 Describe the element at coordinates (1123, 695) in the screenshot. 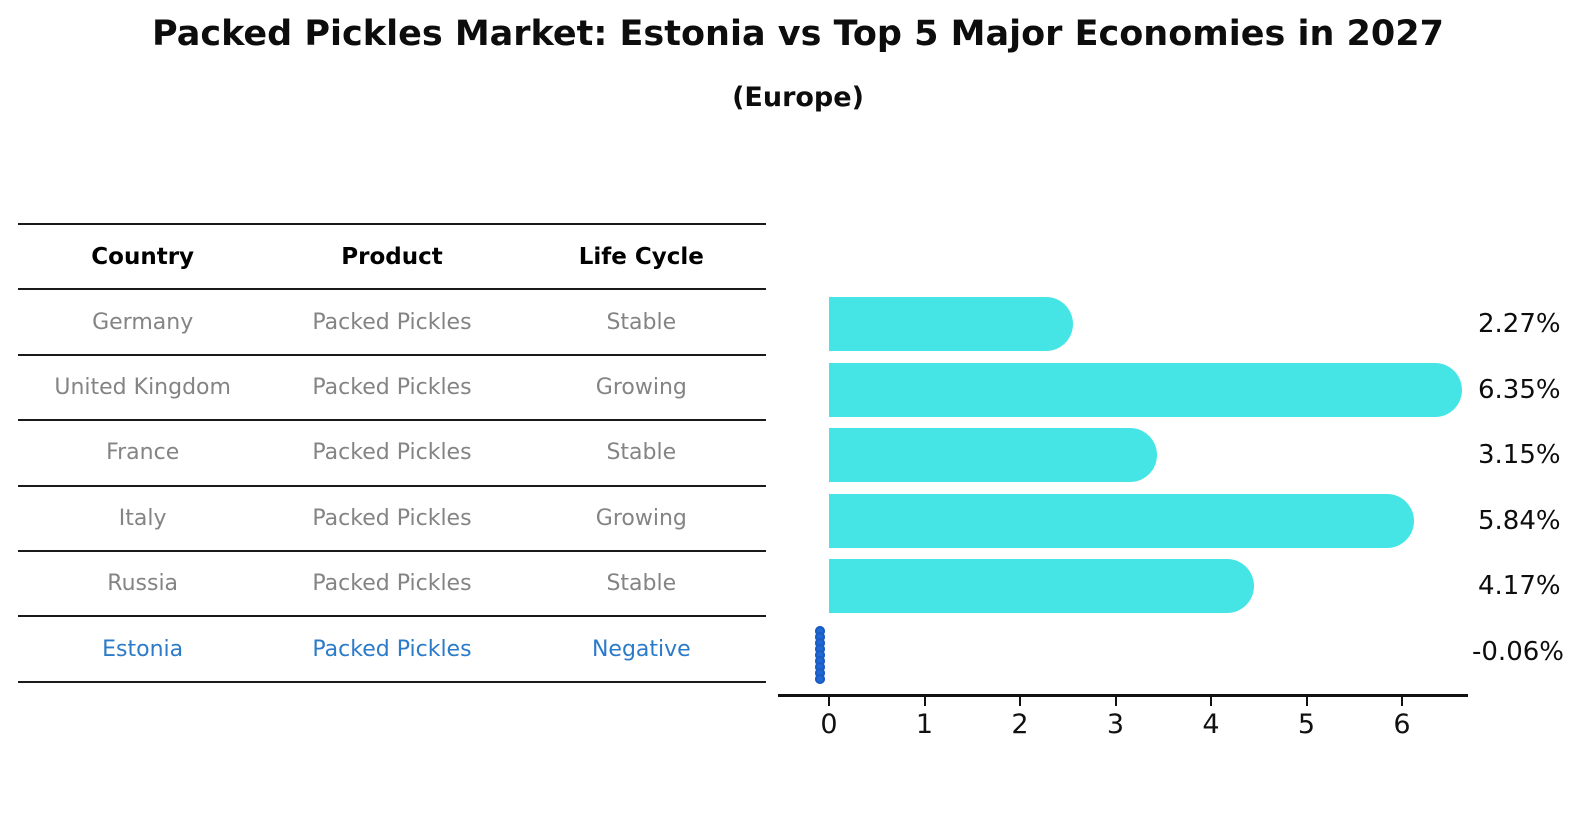

I see `x-axis-line` at that location.